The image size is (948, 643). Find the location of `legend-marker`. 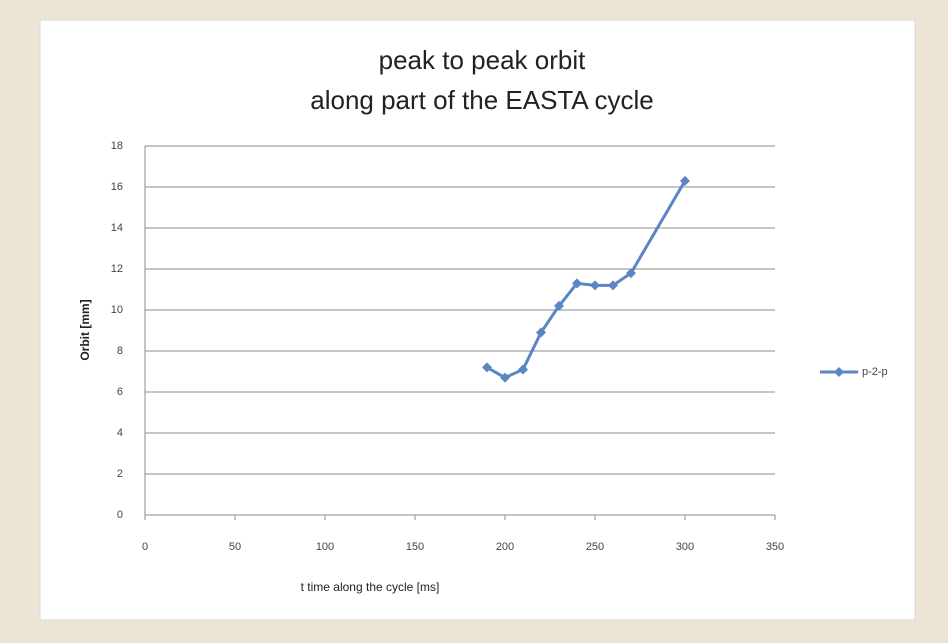

legend-marker is located at coordinates (839, 372).